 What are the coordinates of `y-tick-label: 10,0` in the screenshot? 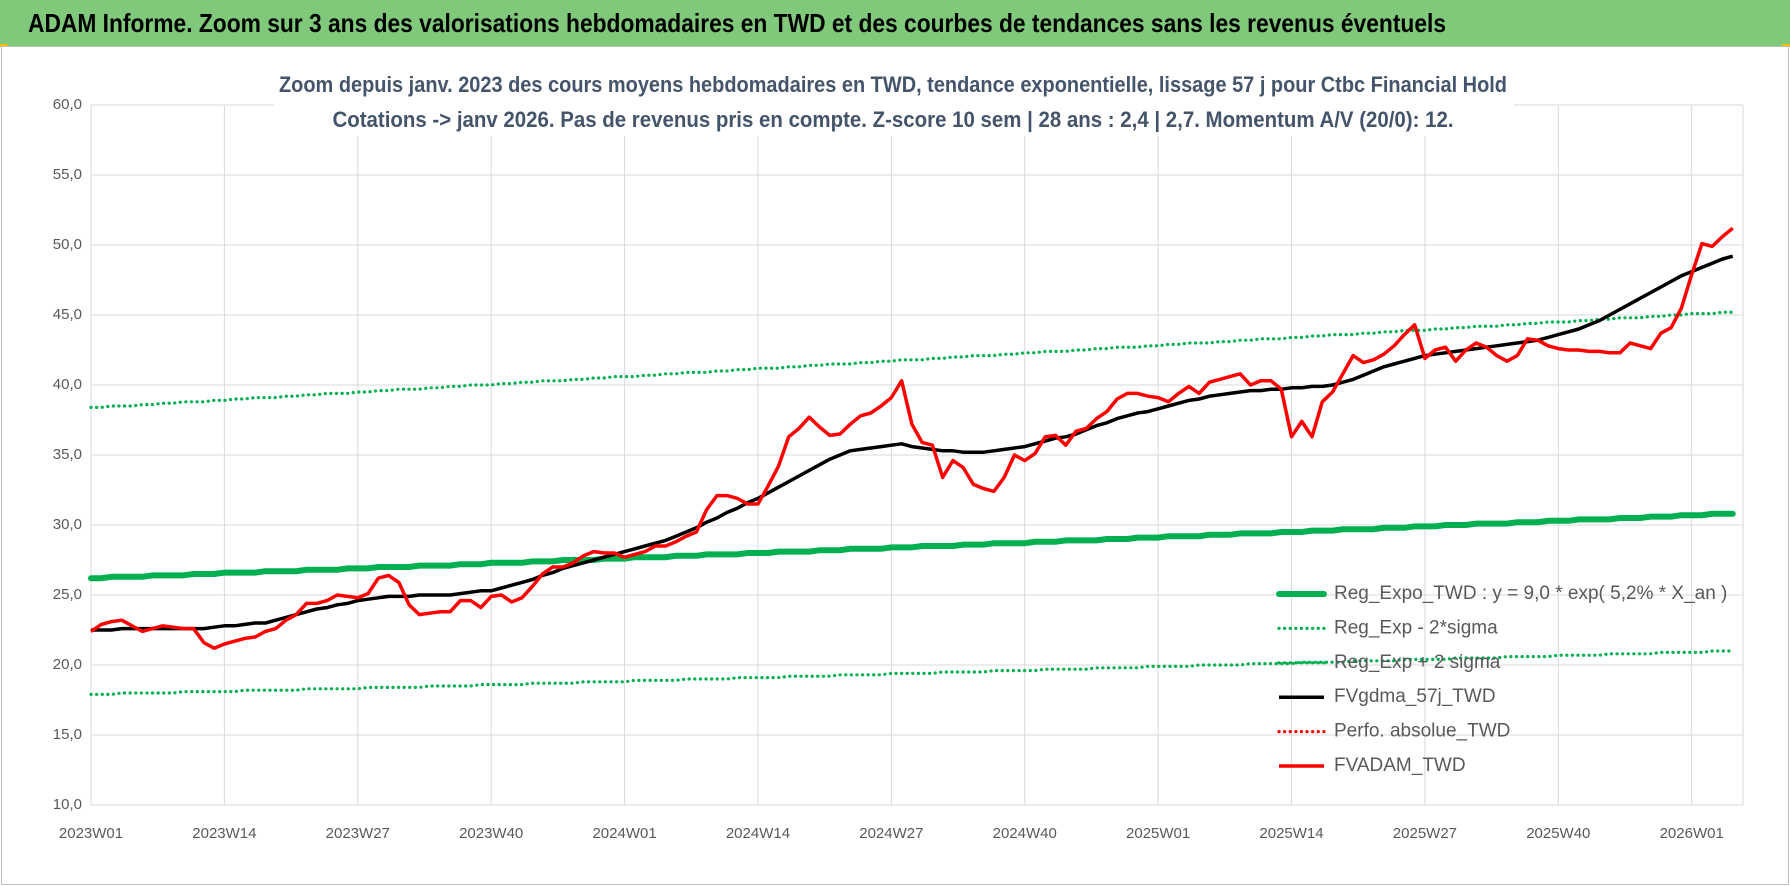 It's located at (67, 804).